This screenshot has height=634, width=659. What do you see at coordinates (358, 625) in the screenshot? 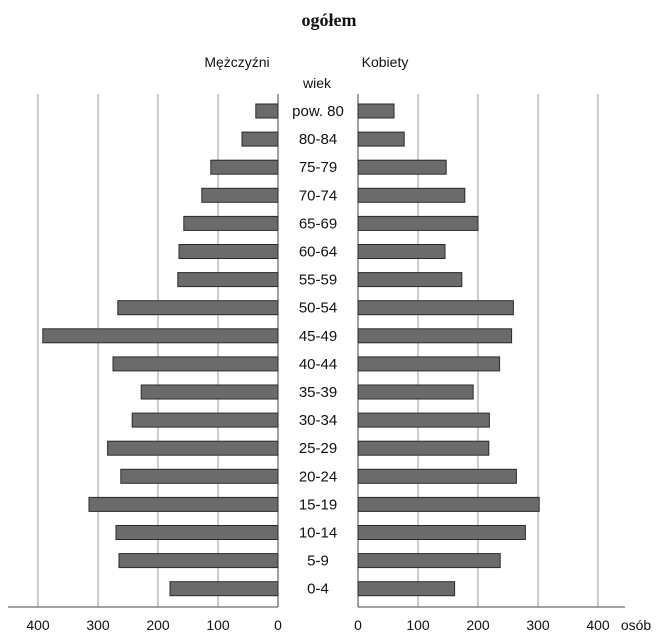
I see `tick-label-right-0: 0` at bounding box center [358, 625].